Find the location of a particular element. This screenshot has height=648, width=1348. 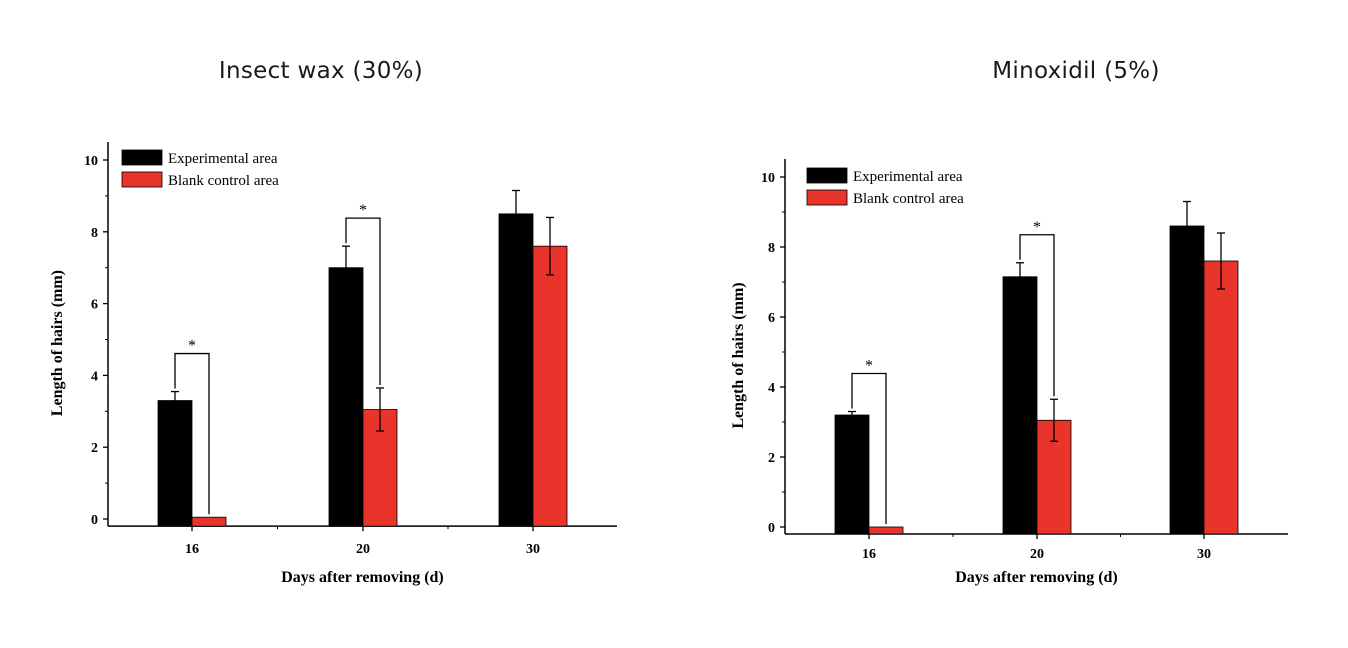

chart-title-left: Insect wax (30%) is located at coordinates (321, 71).